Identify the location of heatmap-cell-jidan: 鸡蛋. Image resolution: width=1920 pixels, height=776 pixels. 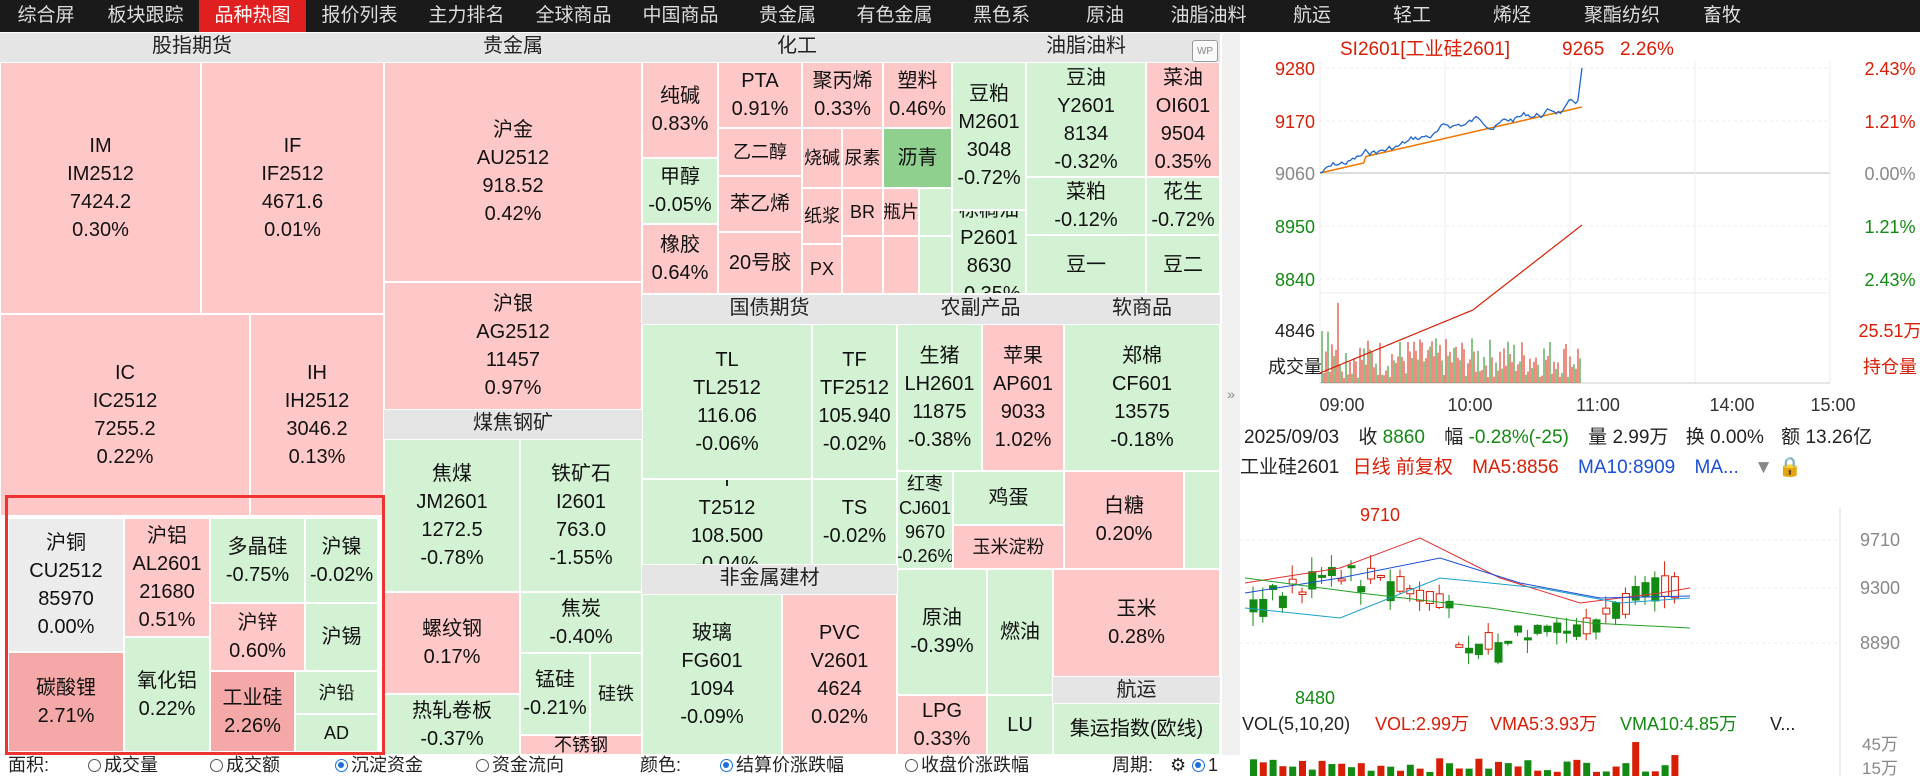
(1008, 498).